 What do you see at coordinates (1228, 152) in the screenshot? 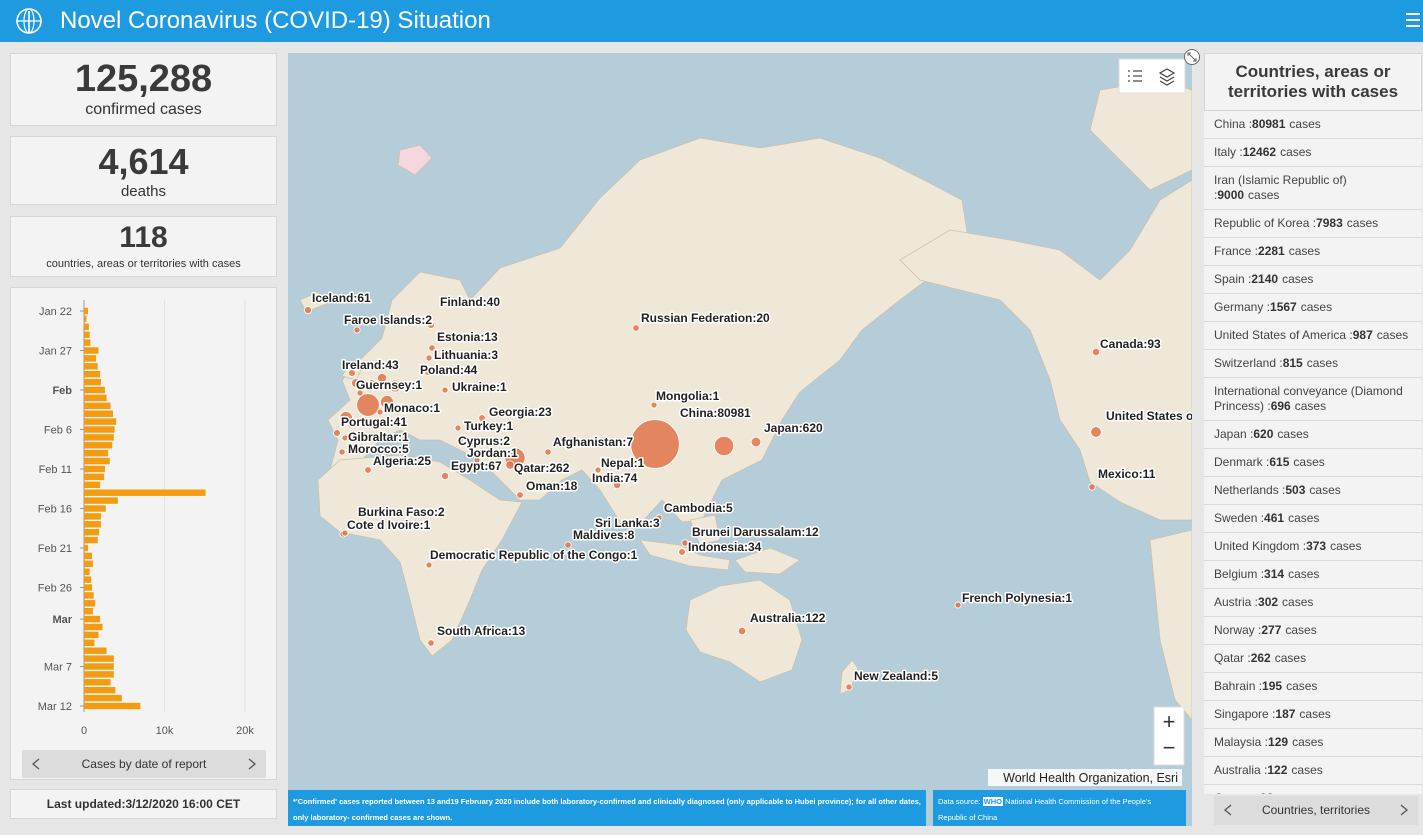
I see `country-name: Italy :` at bounding box center [1228, 152].